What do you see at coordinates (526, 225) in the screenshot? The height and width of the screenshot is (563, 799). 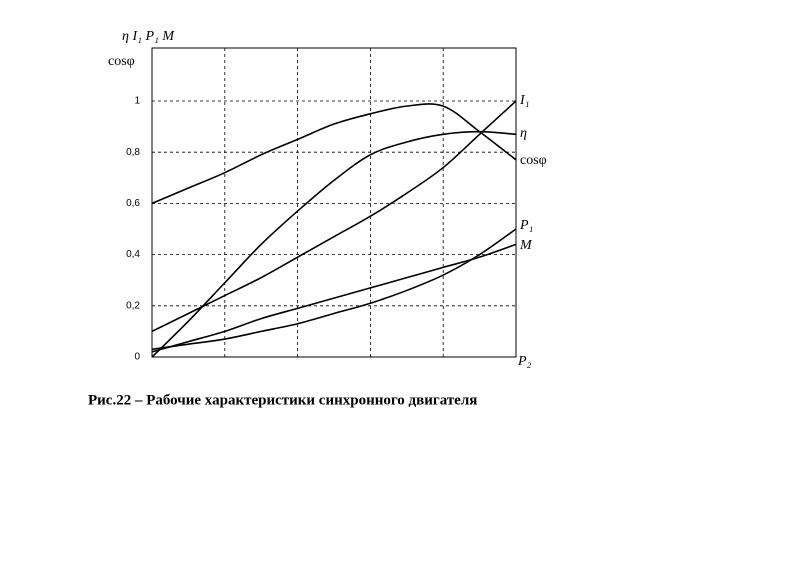 I see `series-label: P₁` at bounding box center [526, 225].